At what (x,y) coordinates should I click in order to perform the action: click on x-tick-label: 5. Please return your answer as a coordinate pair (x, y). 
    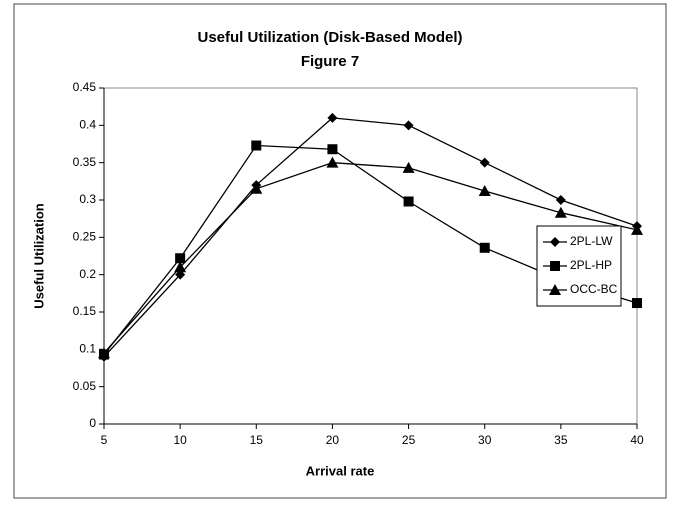
    Looking at the image, I should click on (104, 440).